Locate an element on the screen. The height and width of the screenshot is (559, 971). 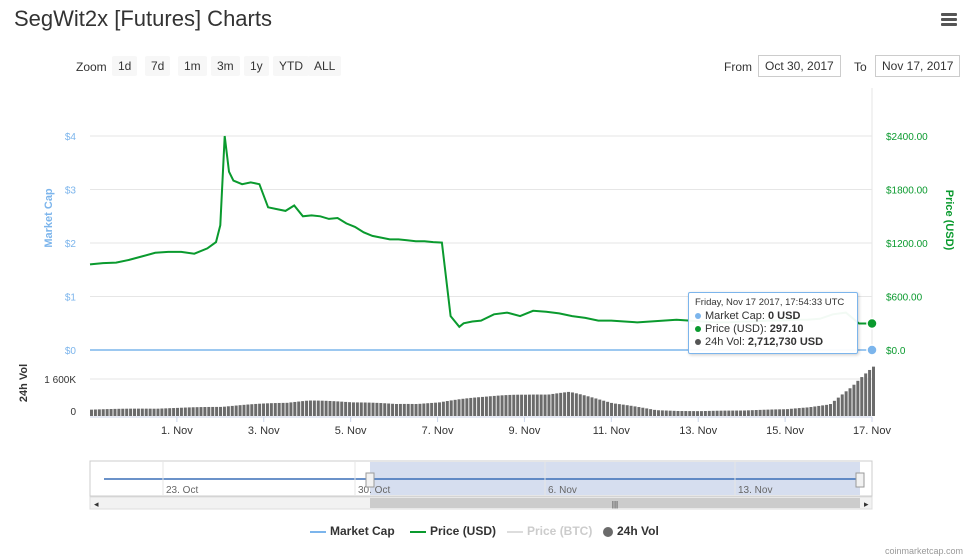
navigator-right-handle is located at coordinates (860, 480).